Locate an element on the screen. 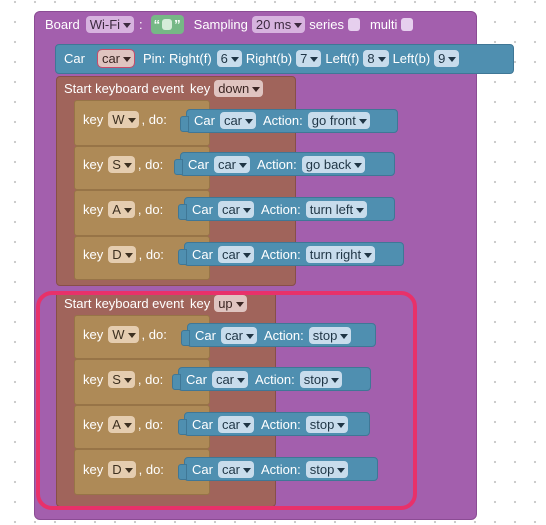 This screenshot has height=525, width=546. action-dropdown: go front is located at coordinates (338, 120).